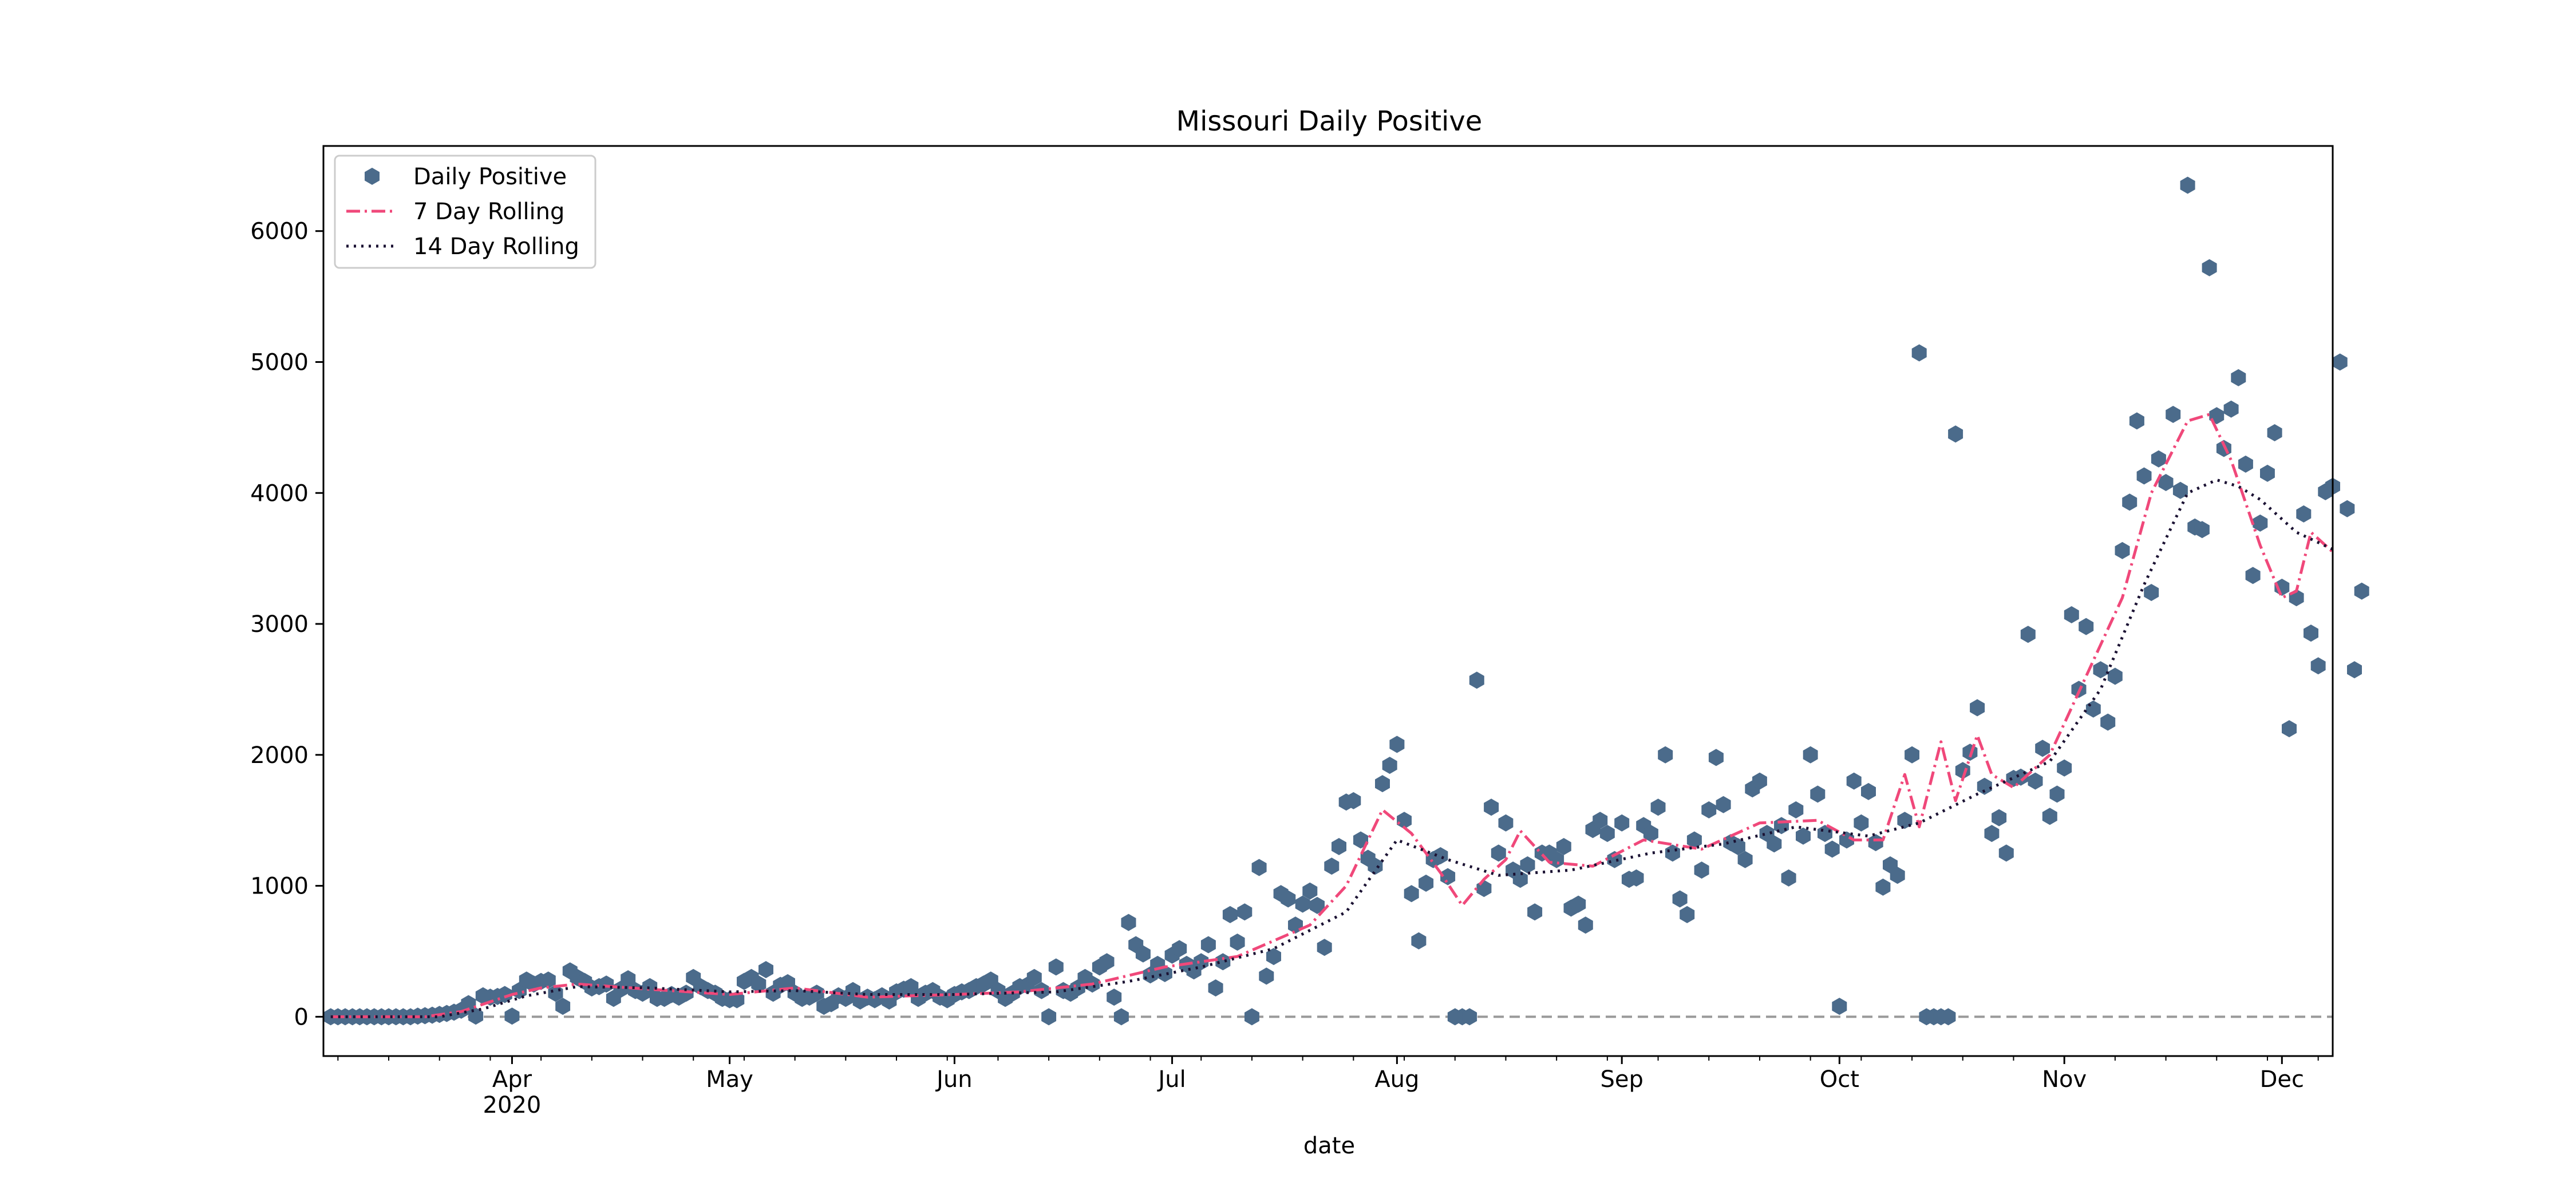 This screenshot has height=1202, width=2576. Describe the element at coordinates (512, 1079) in the screenshot. I see `x-tick-label: Apr` at that location.